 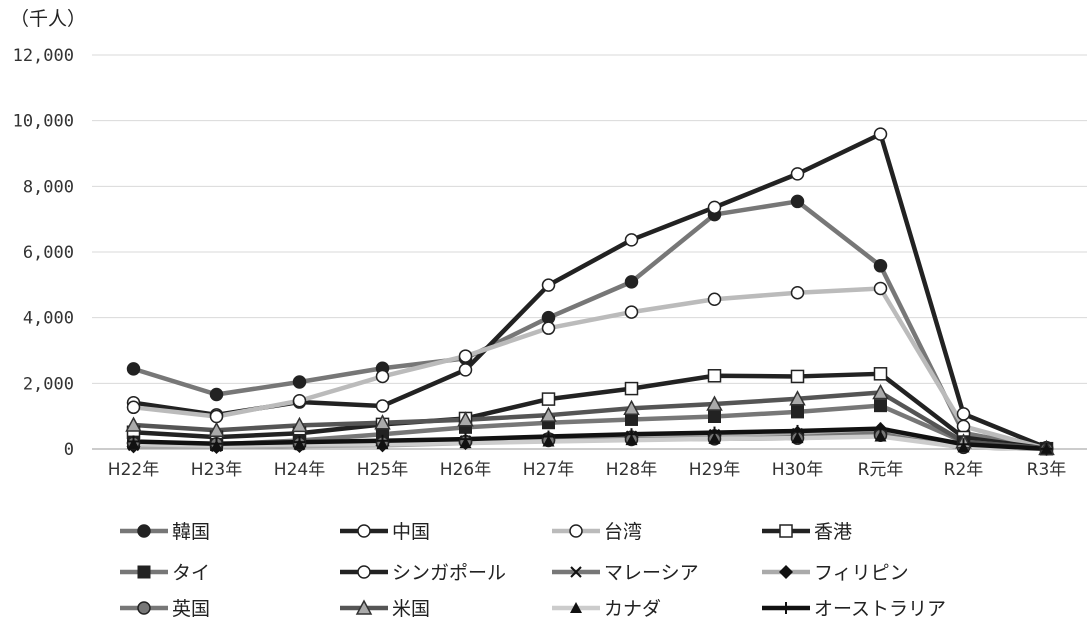 I want to click on x-tick-label: H28年, so click(x=631, y=470).